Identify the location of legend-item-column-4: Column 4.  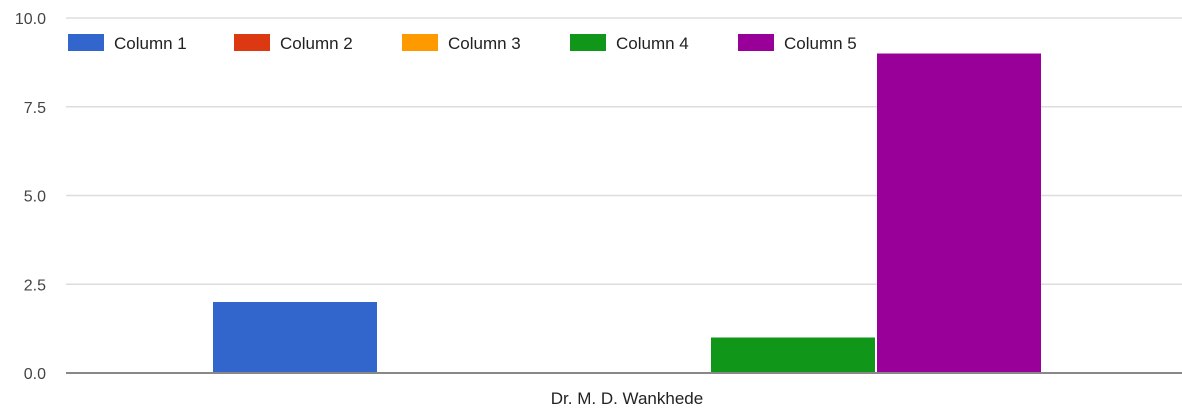
(629, 43).